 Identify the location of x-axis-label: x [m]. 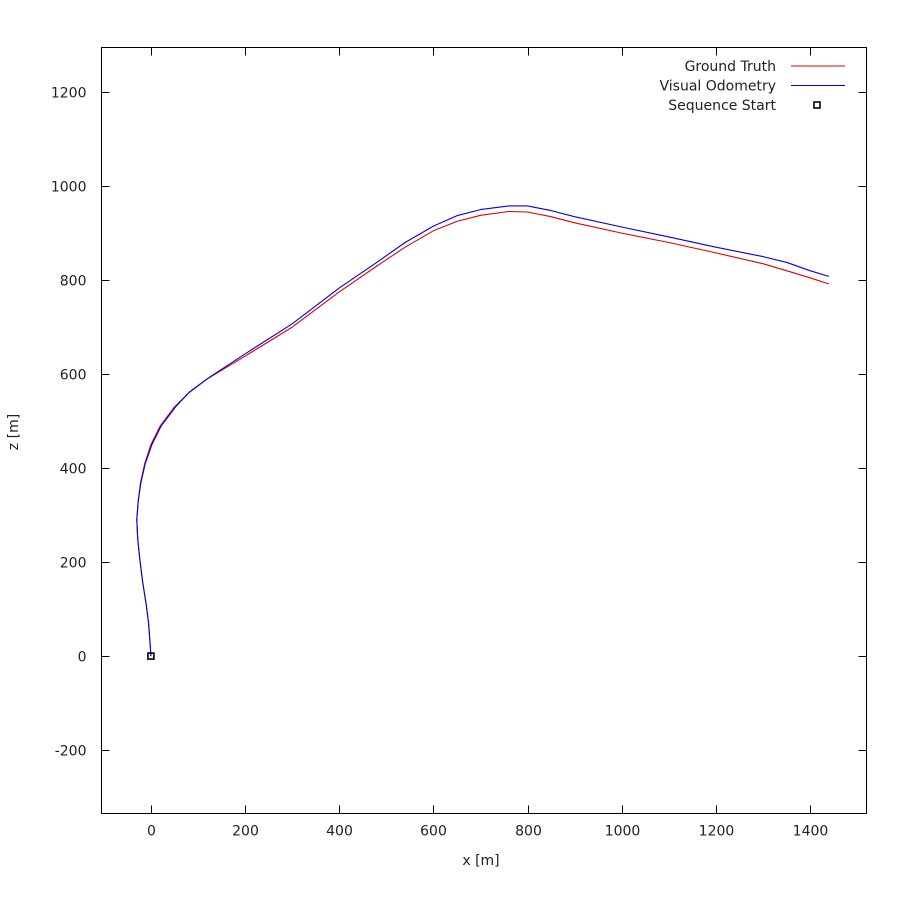
(480, 861).